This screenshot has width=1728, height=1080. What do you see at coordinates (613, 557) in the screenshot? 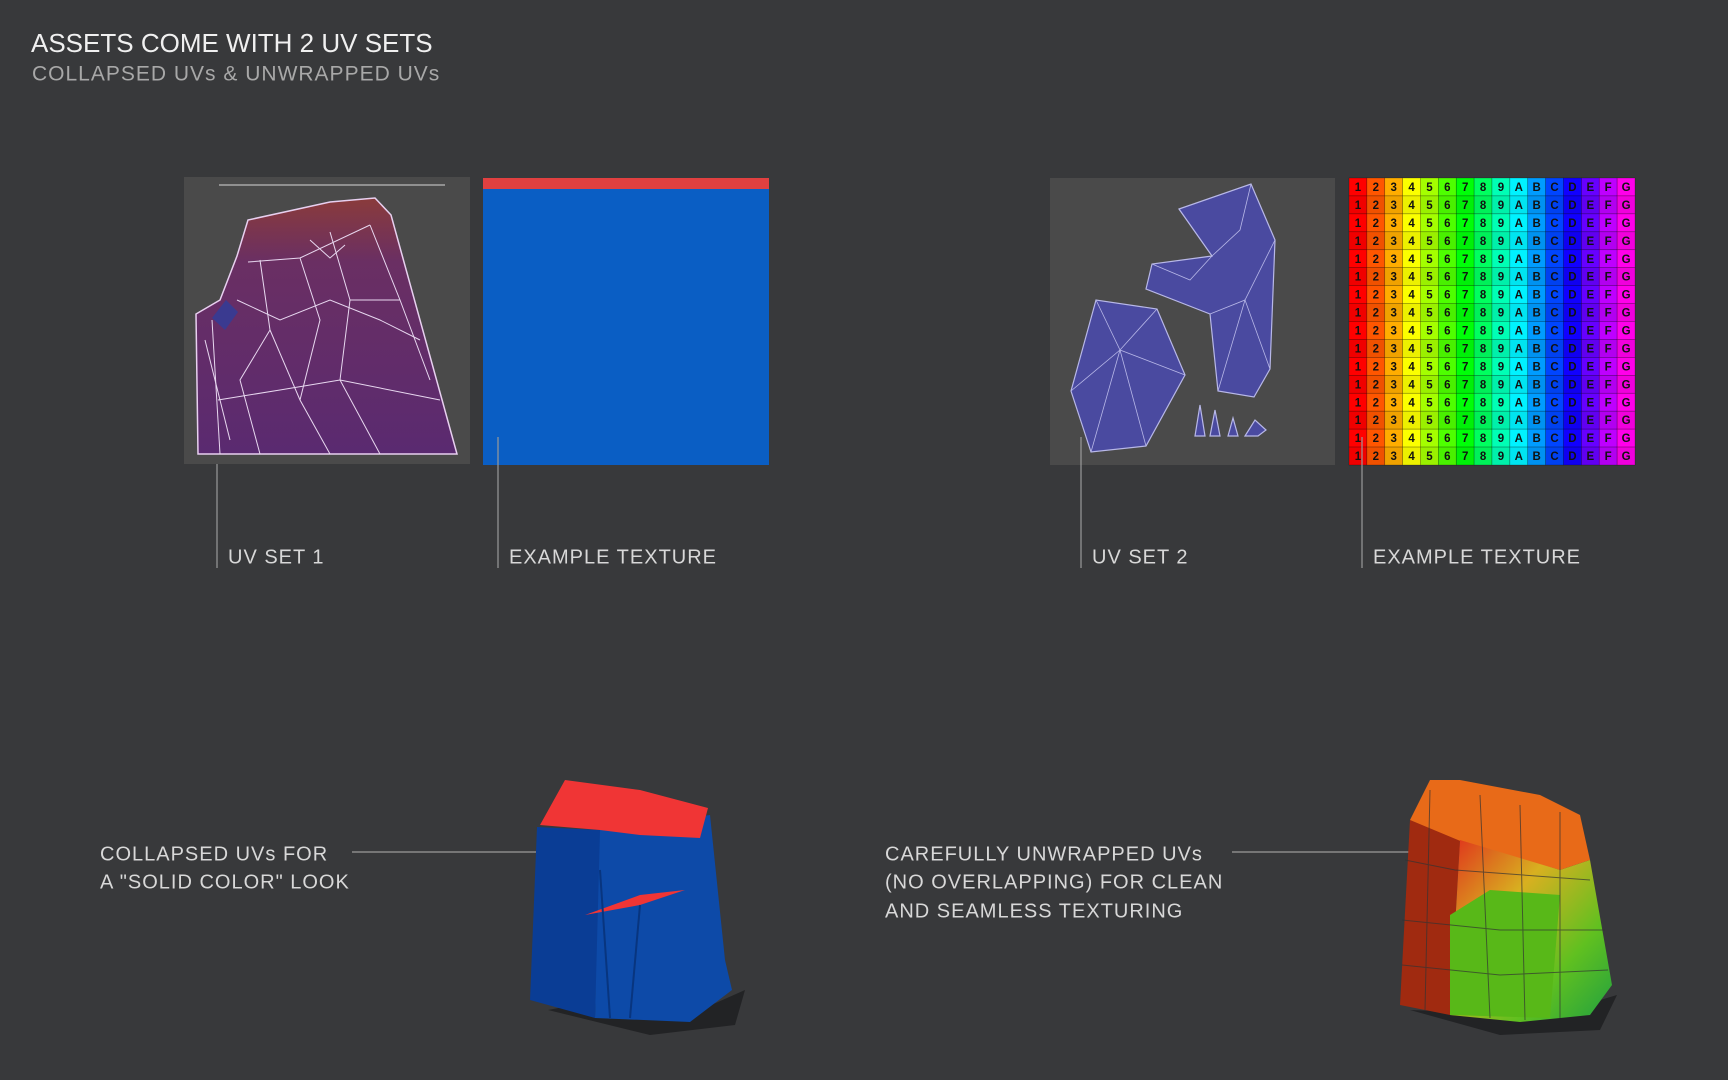
I see `panel-label: EXAMPLE TEXTURE` at bounding box center [613, 557].